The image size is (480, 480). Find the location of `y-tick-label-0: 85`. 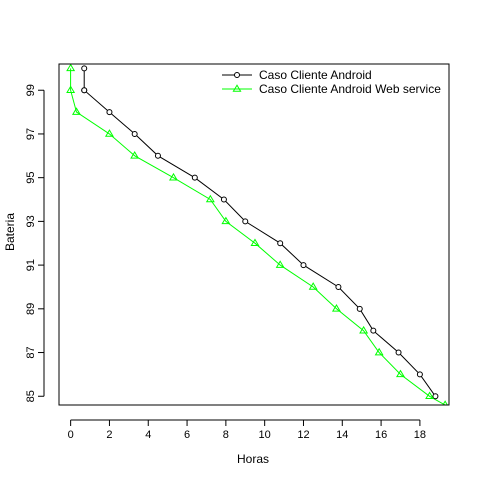

y-tick-label-0: 85 is located at coordinates (31, 396).